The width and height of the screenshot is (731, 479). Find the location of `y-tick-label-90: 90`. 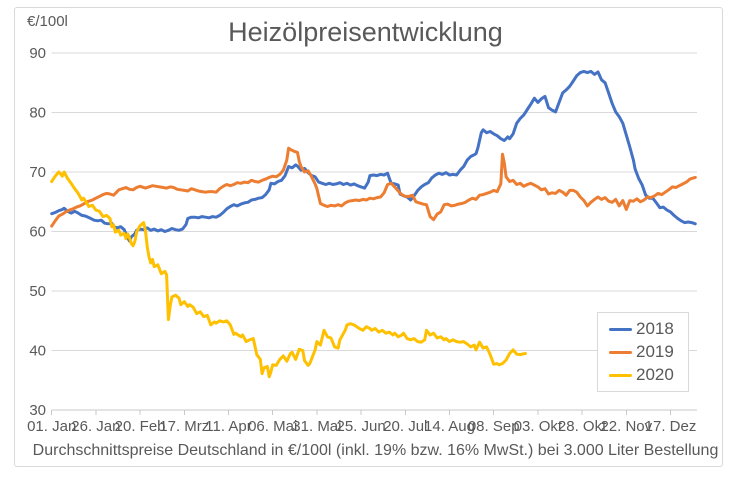

y-tick-label-90: 90 is located at coordinates (37, 53).